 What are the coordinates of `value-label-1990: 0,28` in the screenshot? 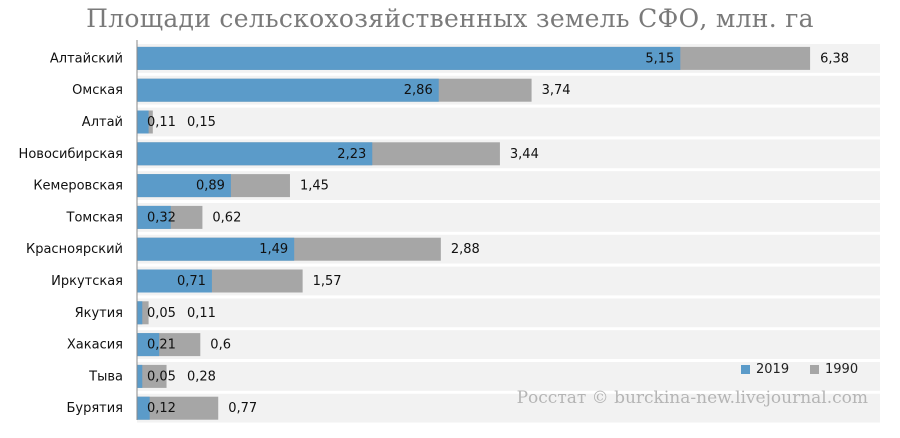 It's located at (201, 376).